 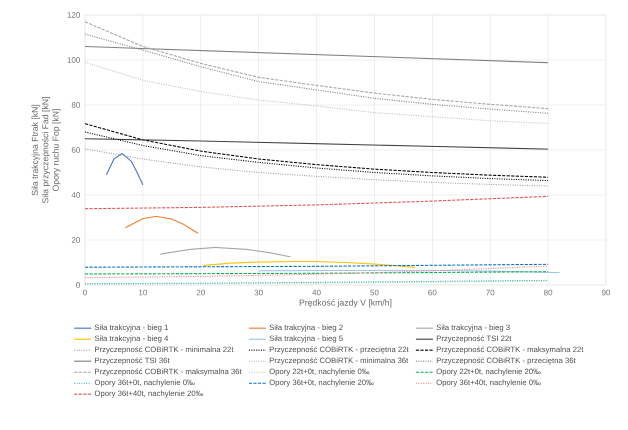 I want to click on x-axis-title: Prędkość jazdy V [km/h], so click(x=346, y=303).